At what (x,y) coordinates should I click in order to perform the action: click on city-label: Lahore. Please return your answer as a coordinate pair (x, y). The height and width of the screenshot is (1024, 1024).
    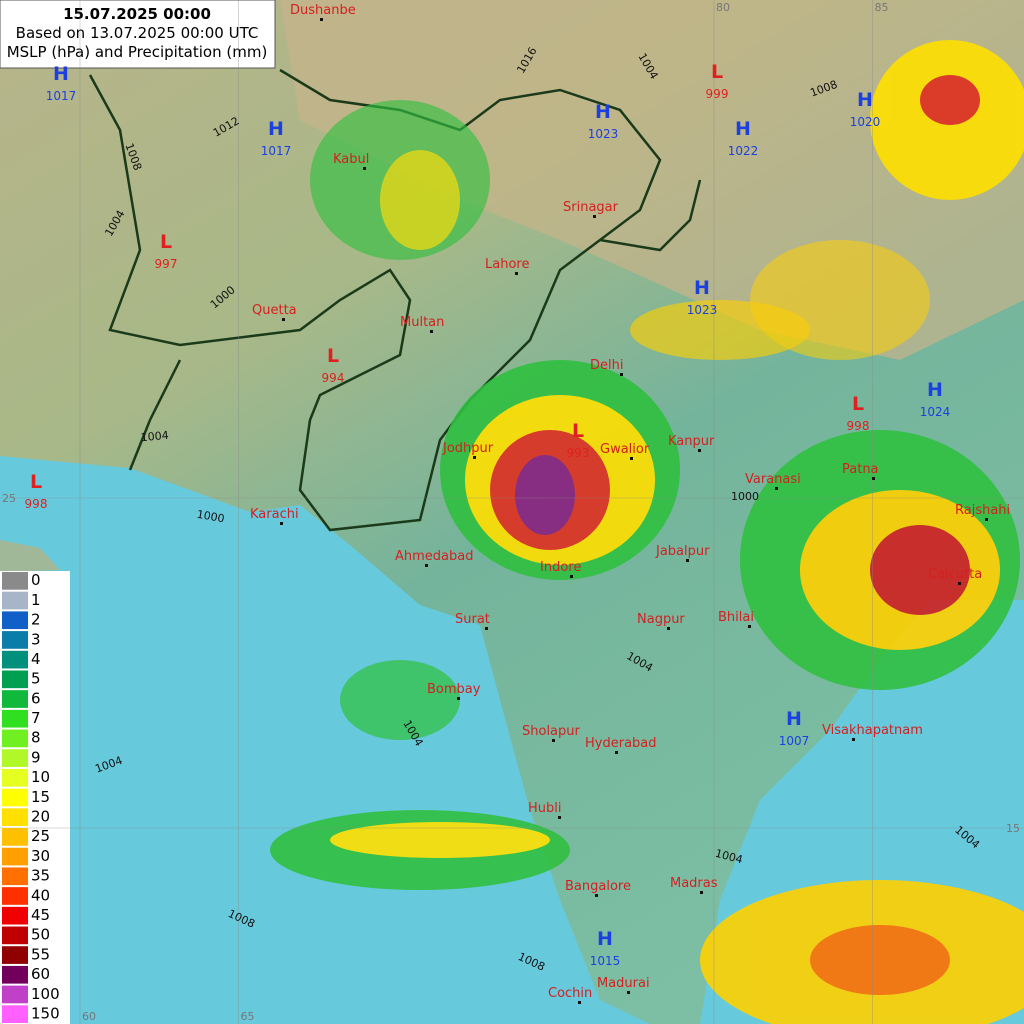
    Looking at the image, I should click on (507, 264).